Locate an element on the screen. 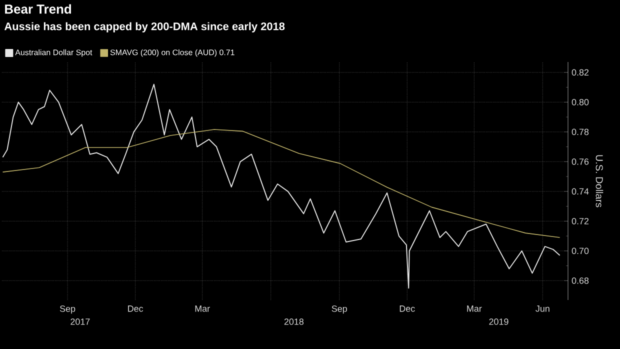 This screenshot has width=620, height=349. y-tick-label: 0.68 is located at coordinates (580, 280).